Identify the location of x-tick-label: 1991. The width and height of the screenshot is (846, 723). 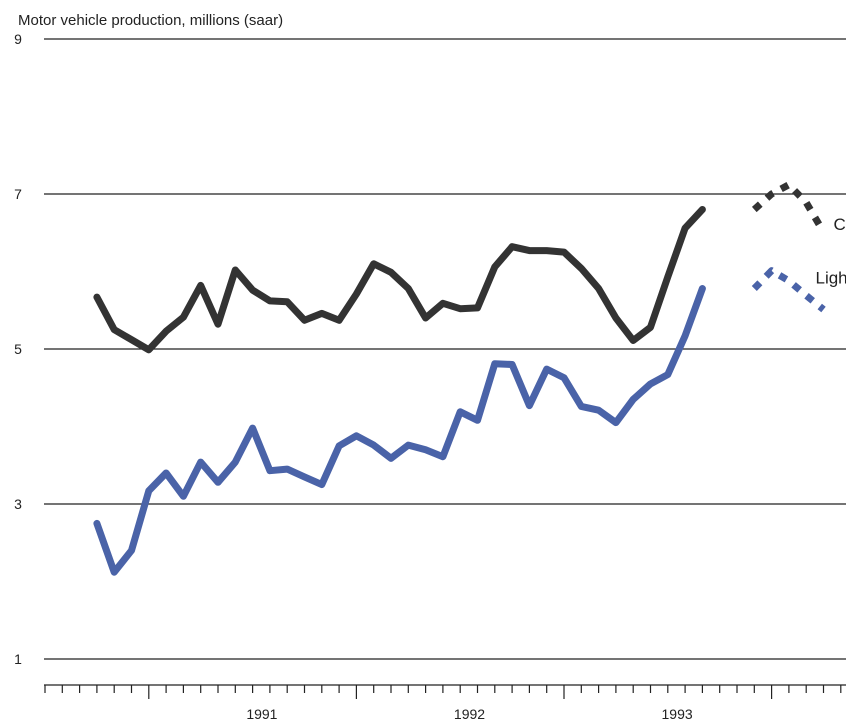
(261, 714).